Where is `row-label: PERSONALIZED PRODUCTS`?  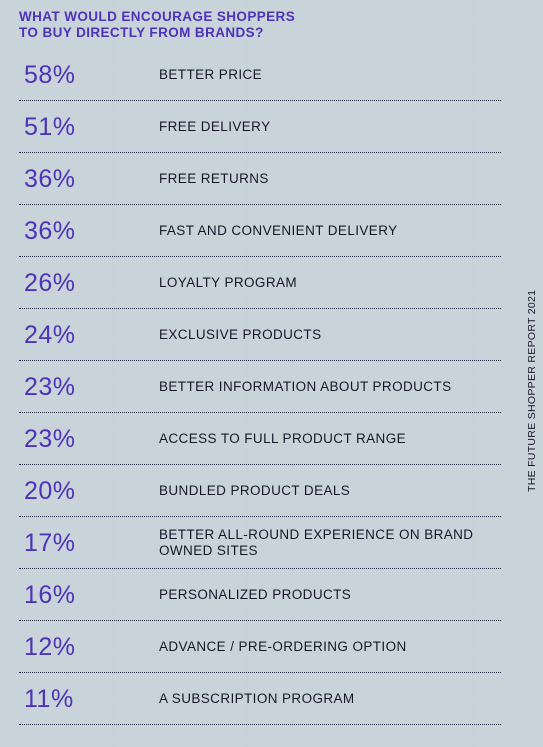
row-label: PERSONALIZED PRODUCTS is located at coordinates (255, 594).